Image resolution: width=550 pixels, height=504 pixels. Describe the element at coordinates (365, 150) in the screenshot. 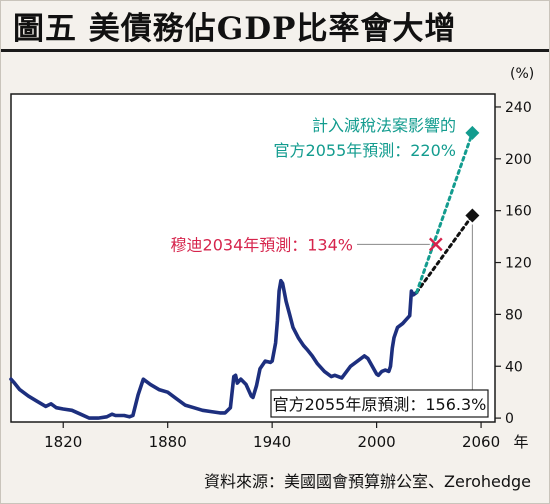

I see `tax-bill-projection-label-line2: 官方2055年預測：220%` at that location.